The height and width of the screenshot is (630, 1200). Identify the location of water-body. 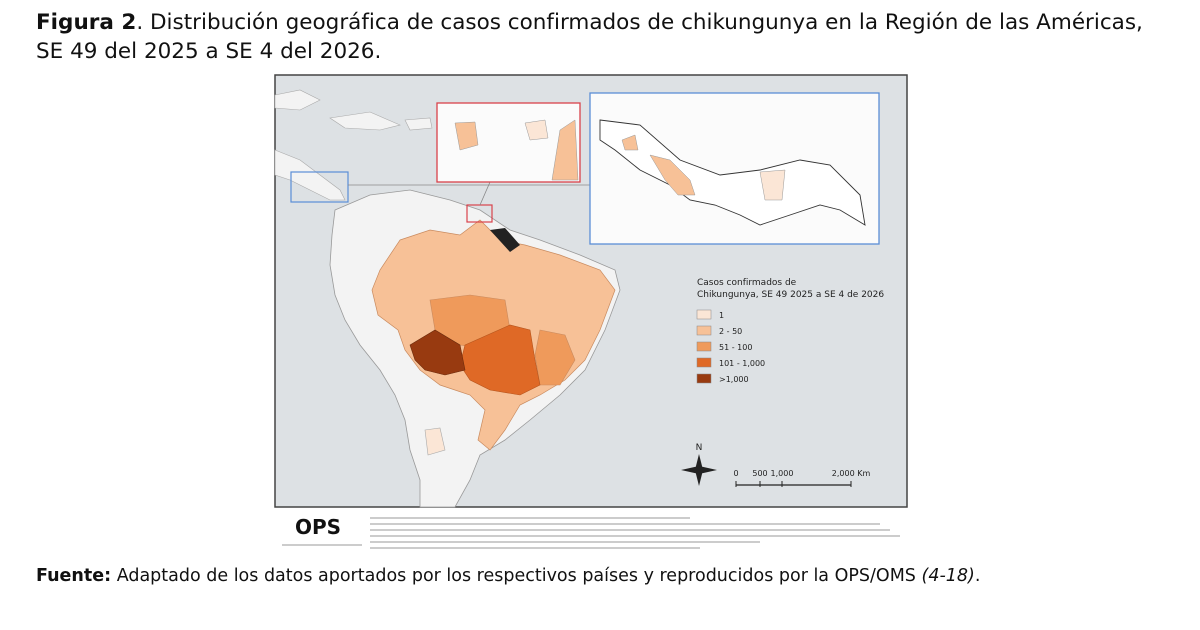
(505, 240).